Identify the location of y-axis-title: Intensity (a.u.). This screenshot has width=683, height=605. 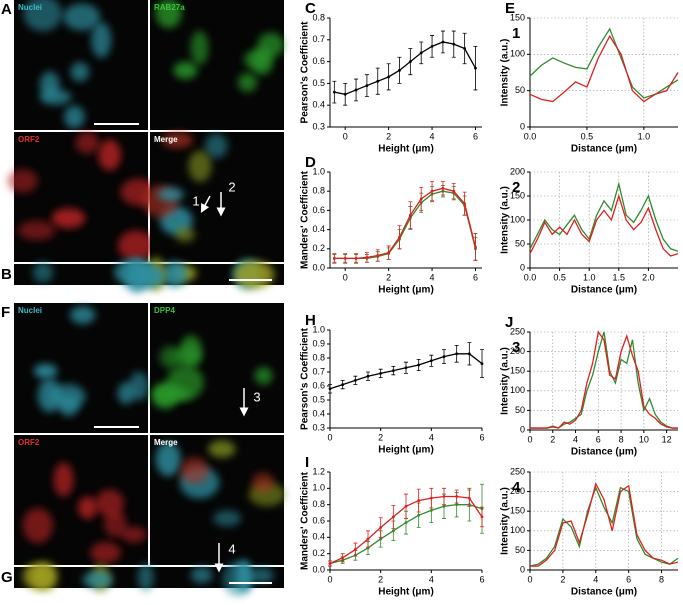
(505, 521).